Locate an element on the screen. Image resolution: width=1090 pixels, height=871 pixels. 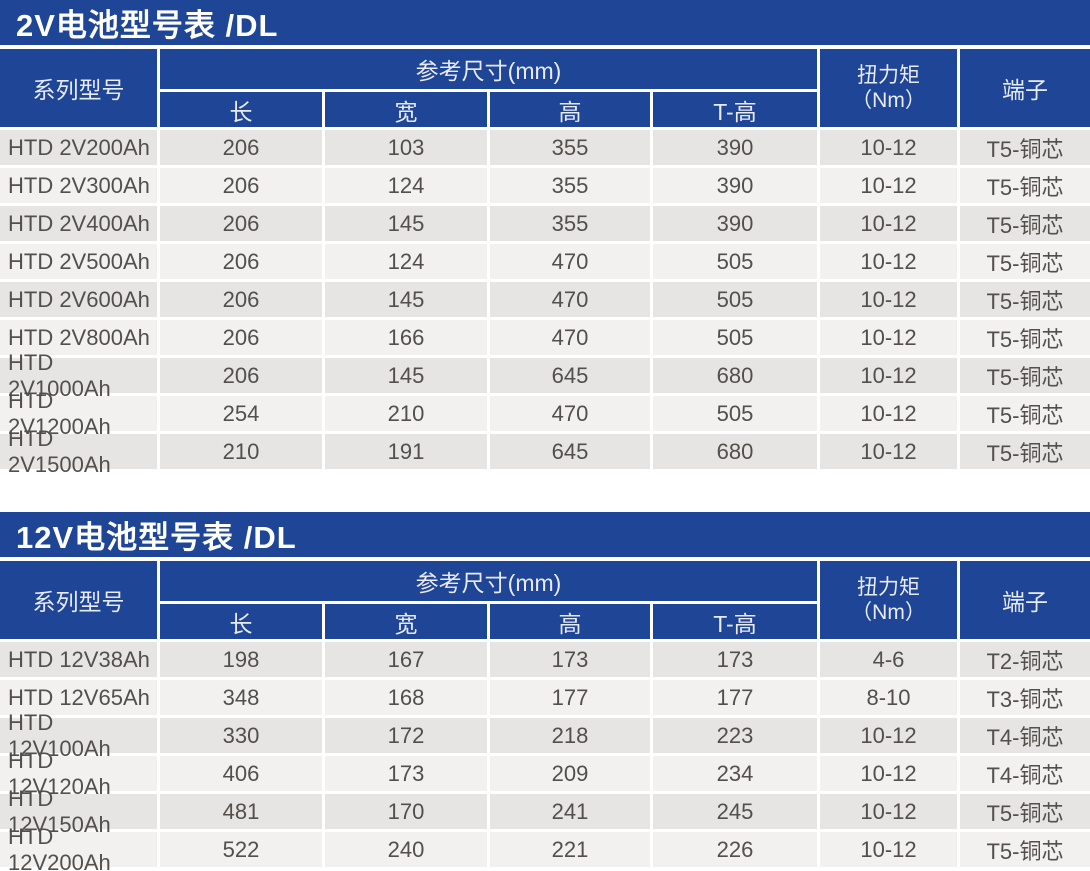
value-cell: 680 is located at coordinates (735, 375).